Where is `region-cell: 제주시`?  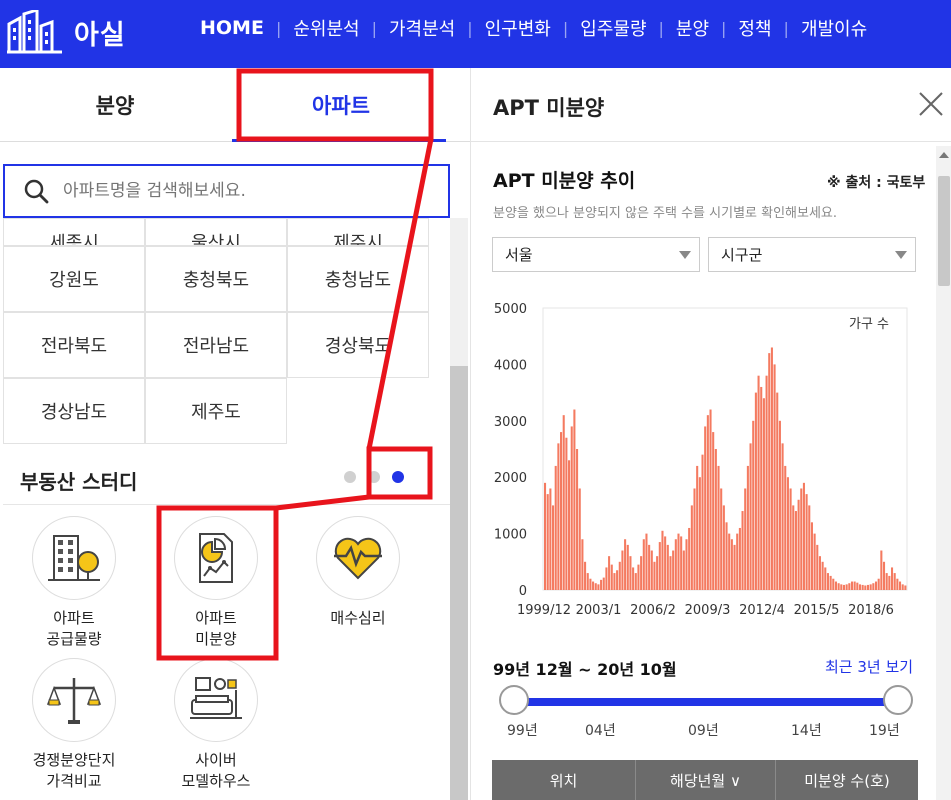
region-cell: 제주시 is located at coordinates (358, 232).